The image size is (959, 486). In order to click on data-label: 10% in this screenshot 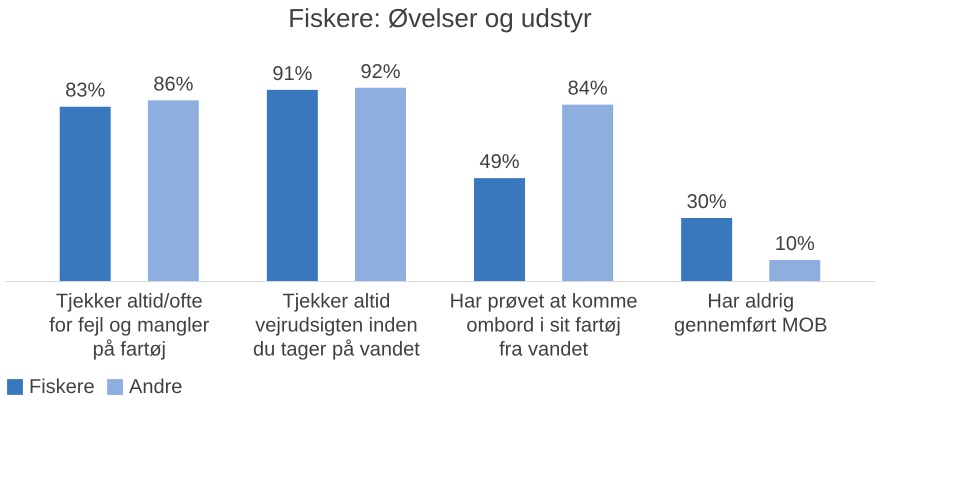, I will do `click(795, 244)`.